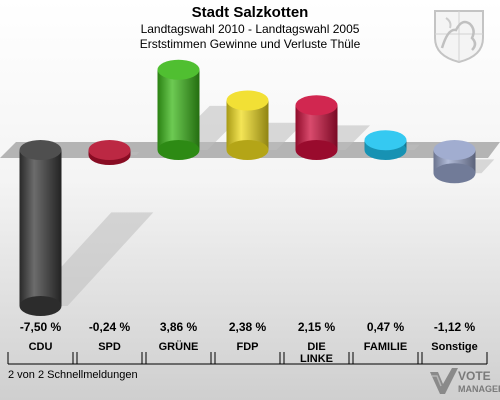 Image resolution: width=500 pixels, height=400 pixels. Describe the element at coordinates (454, 162) in the screenshot. I see `bar-sonstige` at that location.